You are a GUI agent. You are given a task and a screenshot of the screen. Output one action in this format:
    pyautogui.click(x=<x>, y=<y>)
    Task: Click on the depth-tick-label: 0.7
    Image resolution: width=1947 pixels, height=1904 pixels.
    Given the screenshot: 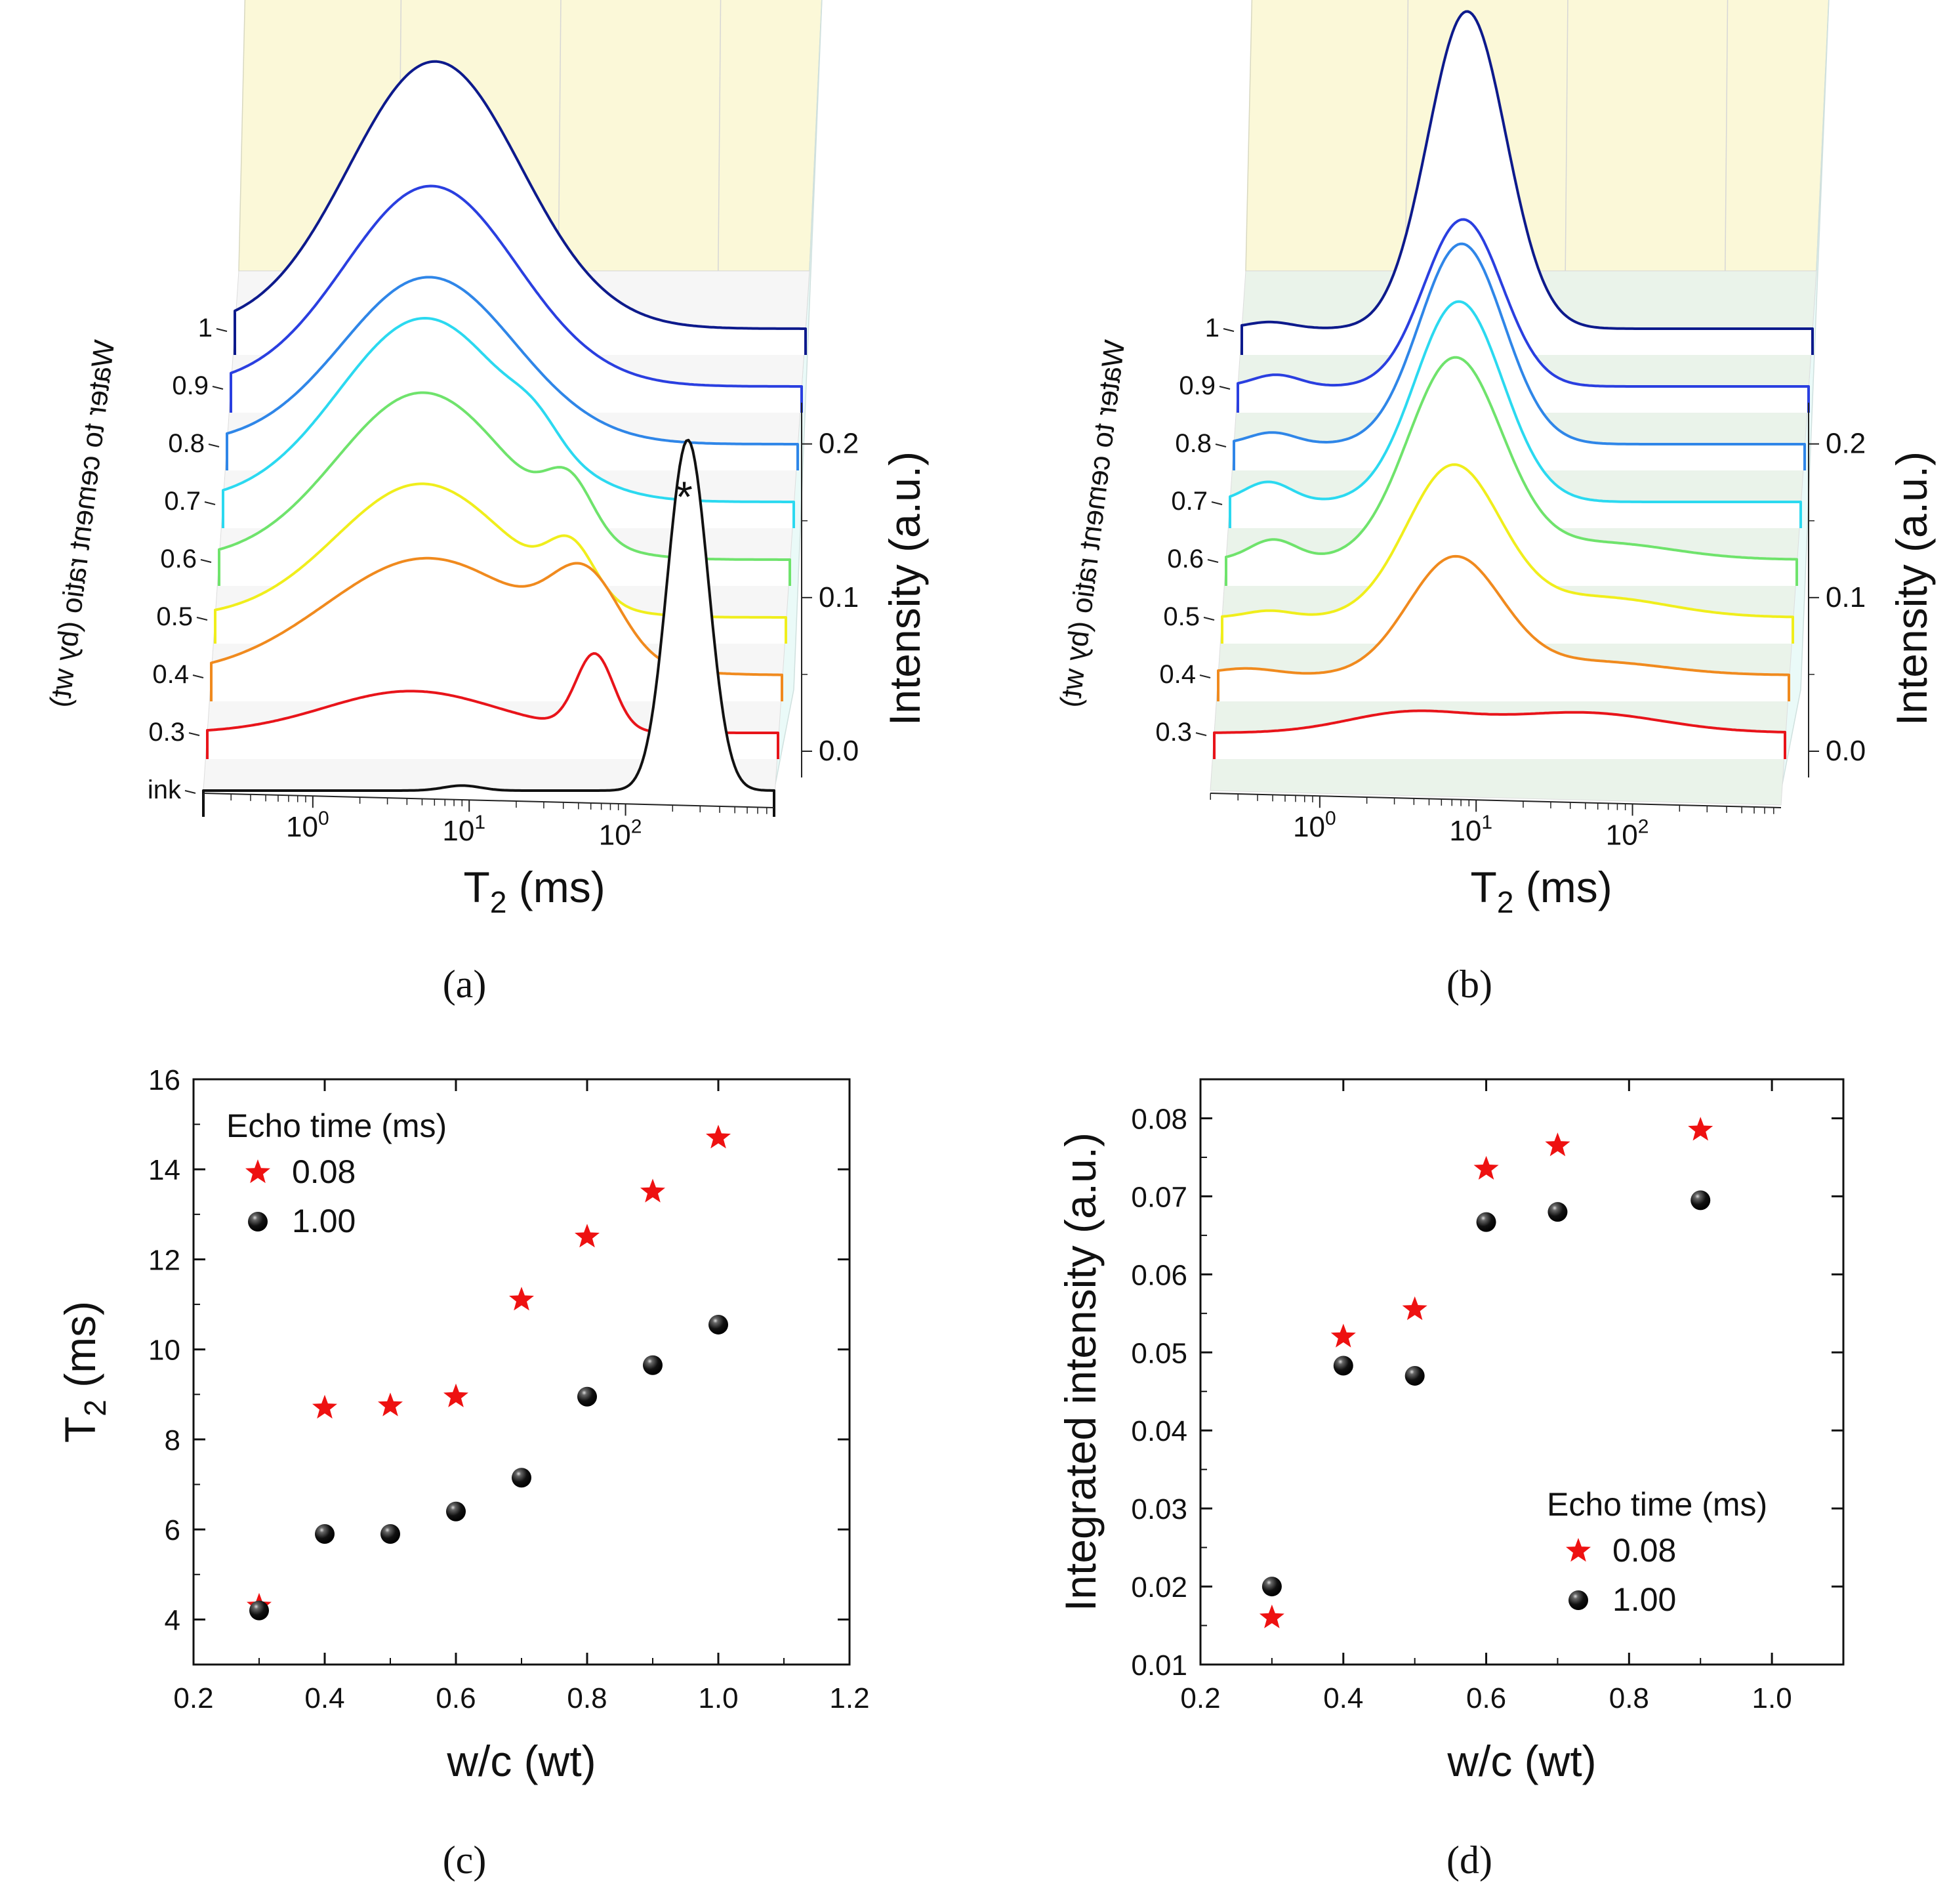 What is the action you would take?
    pyautogui.click(x=1189, y=501)
    